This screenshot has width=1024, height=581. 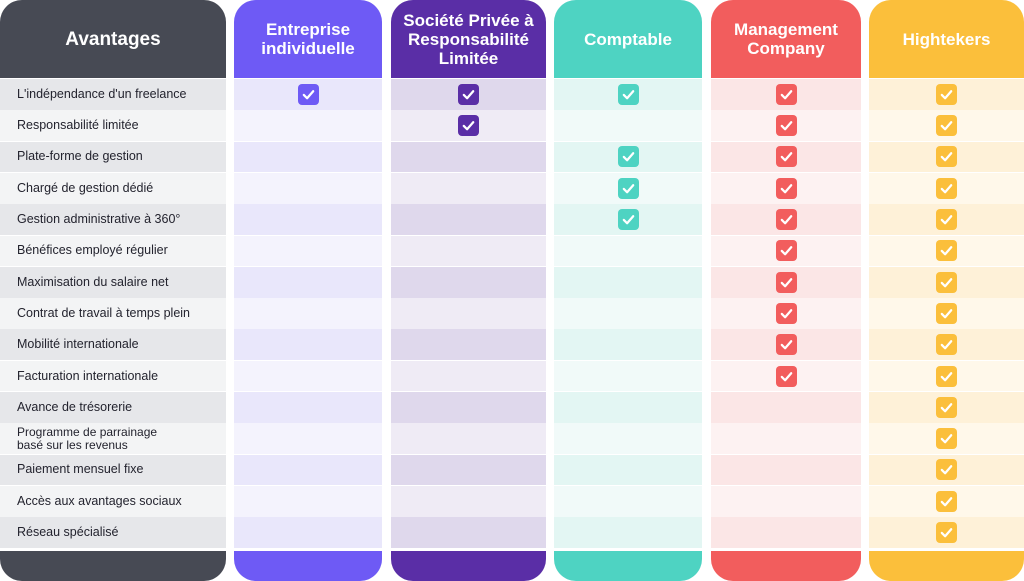 I want to click on row-label: Plate-forme de gestion, so click(x=113, y=157).